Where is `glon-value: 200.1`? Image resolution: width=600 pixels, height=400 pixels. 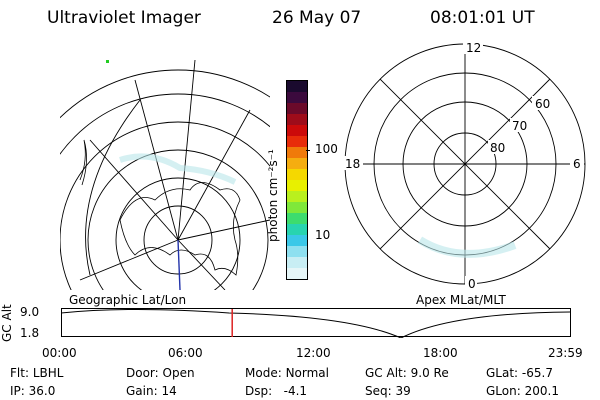
glon-value: 200.1 is located at coordinates (541, 391).